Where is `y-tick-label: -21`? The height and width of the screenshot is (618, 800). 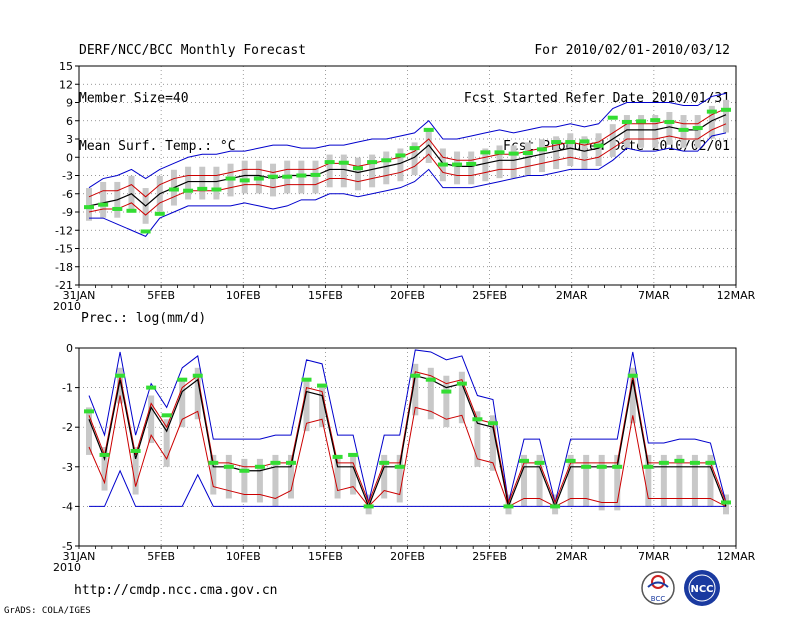
y-tick-label: -21 is located at coordinates (64, 285).